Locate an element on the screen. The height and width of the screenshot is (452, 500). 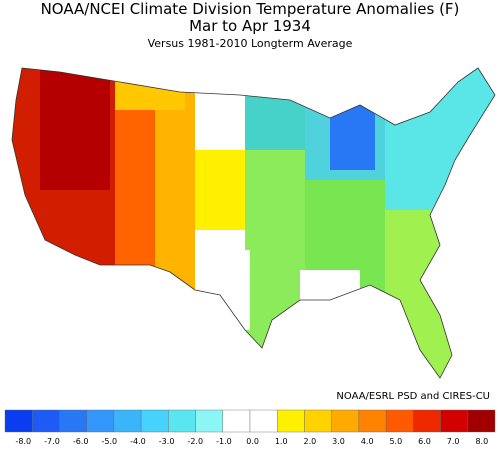
colorbar-label: -3.0 is located at coordinates (167, 441).